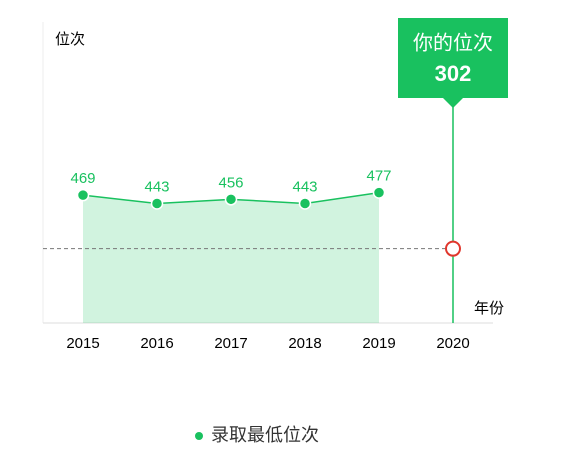  What do you see at coordinates (199, 436) in the screenshot?
I see `legend-marker` at bounding box center [199, 436].